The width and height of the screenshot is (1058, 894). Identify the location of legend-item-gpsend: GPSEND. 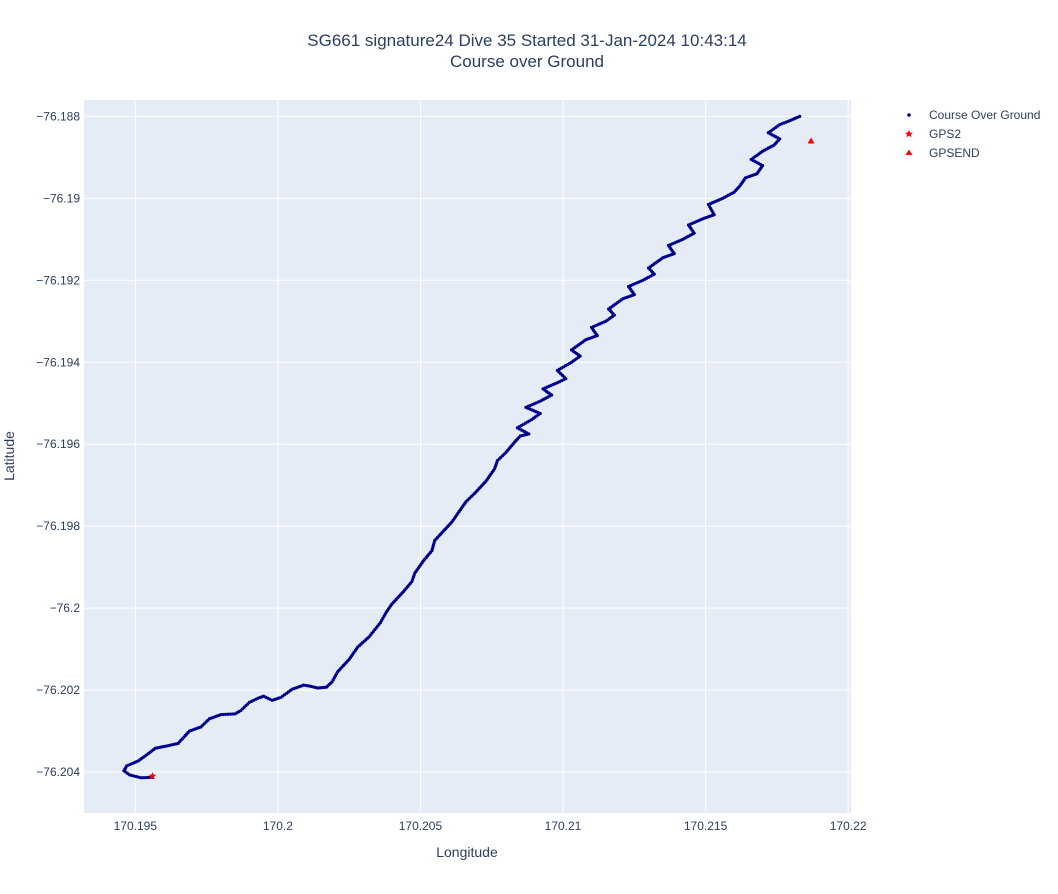
(943, 153).